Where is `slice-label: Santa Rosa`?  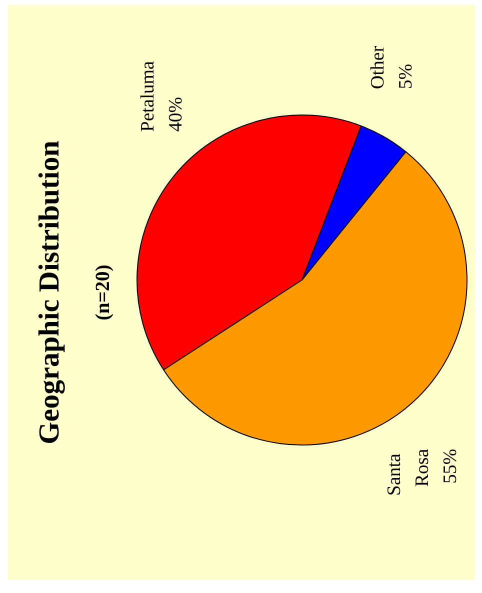 slice-label: Santa Rosa is located at coordinates (408, 472).